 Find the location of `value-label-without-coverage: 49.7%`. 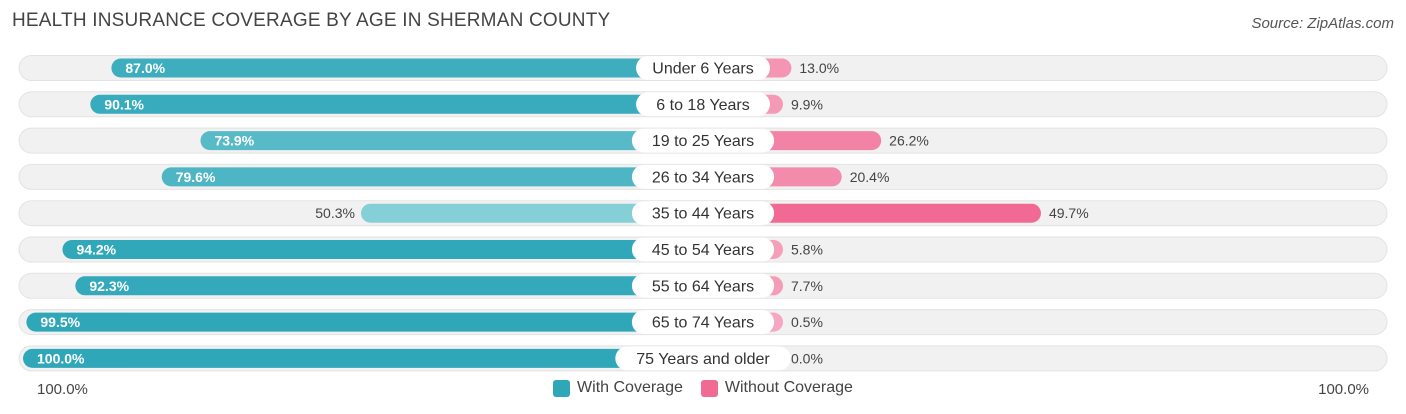

value-label-without-coverage: 49.7% is located at coordinates (1069, 213).